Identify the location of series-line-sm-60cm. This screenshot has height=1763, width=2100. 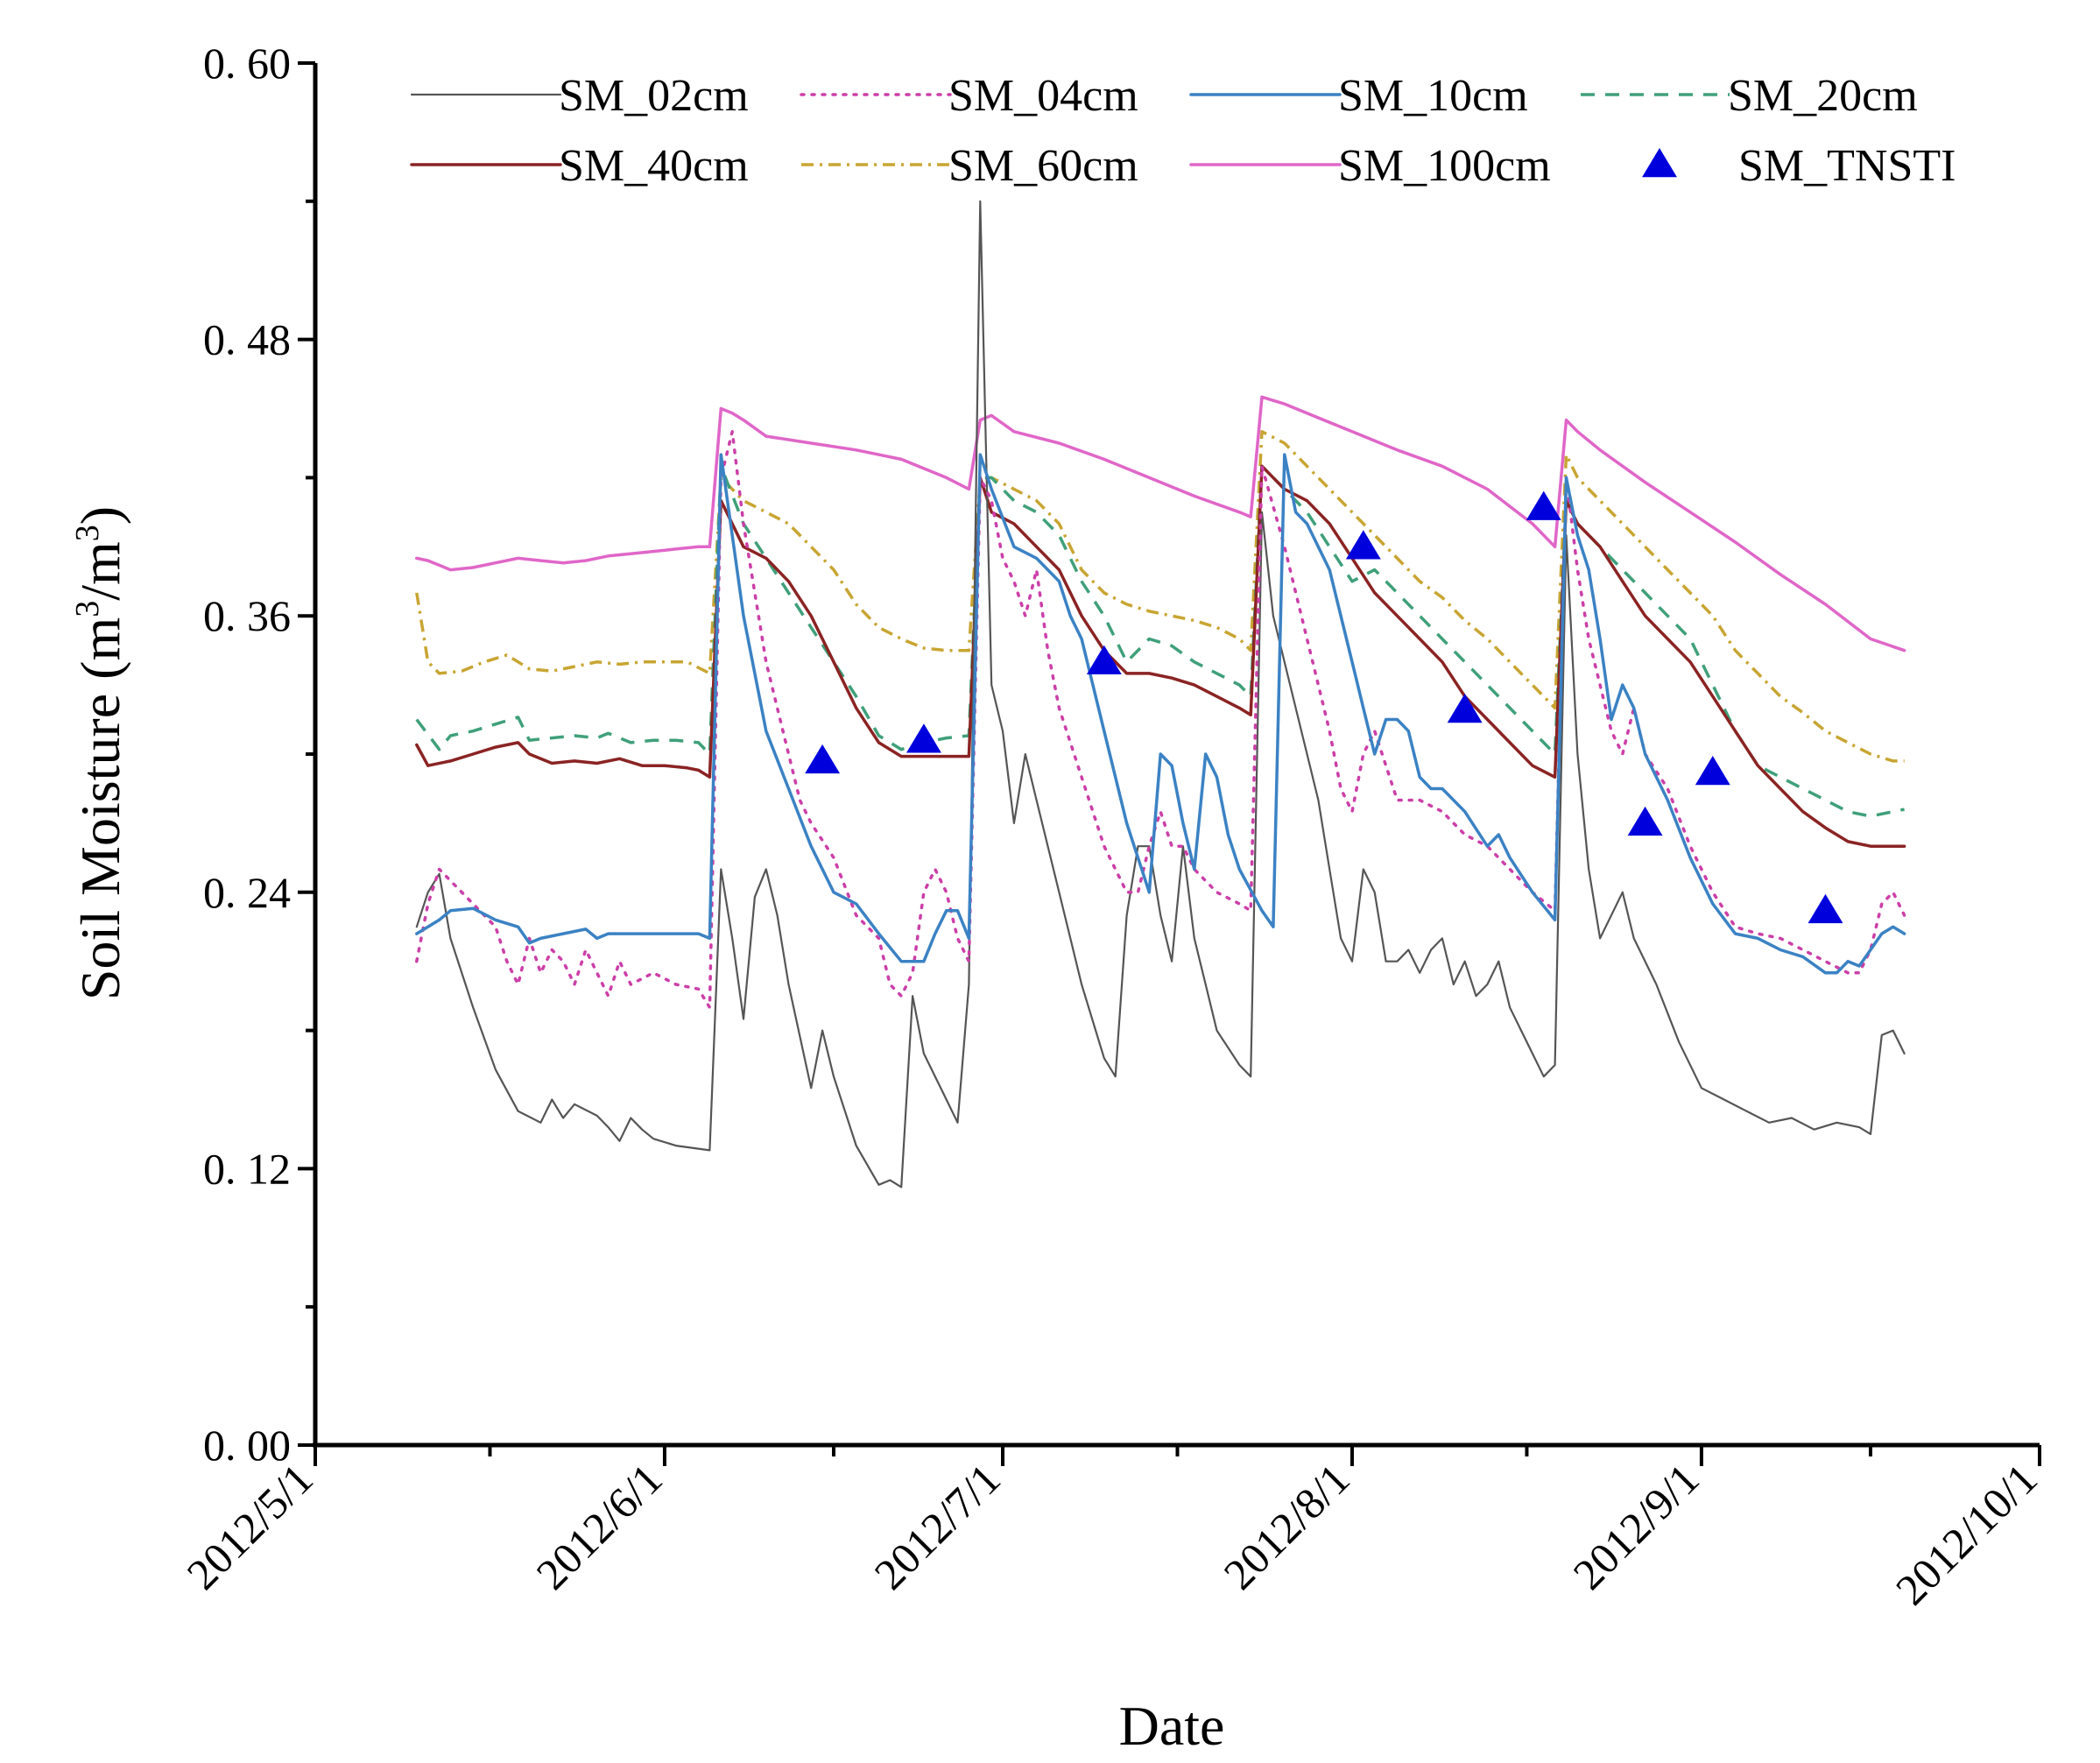
(1160, 597).